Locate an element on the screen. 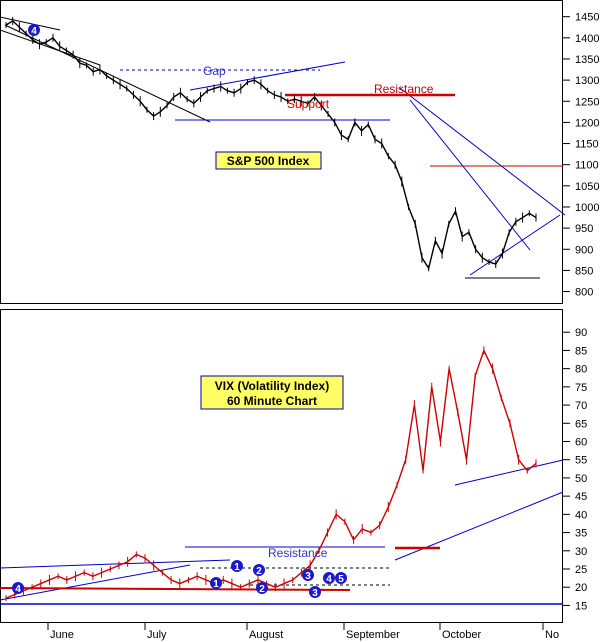 Image resolution: width=612 pixels, height=642 pixels. vix-y-tick-label: 80 is located at coordinates (581, 370).